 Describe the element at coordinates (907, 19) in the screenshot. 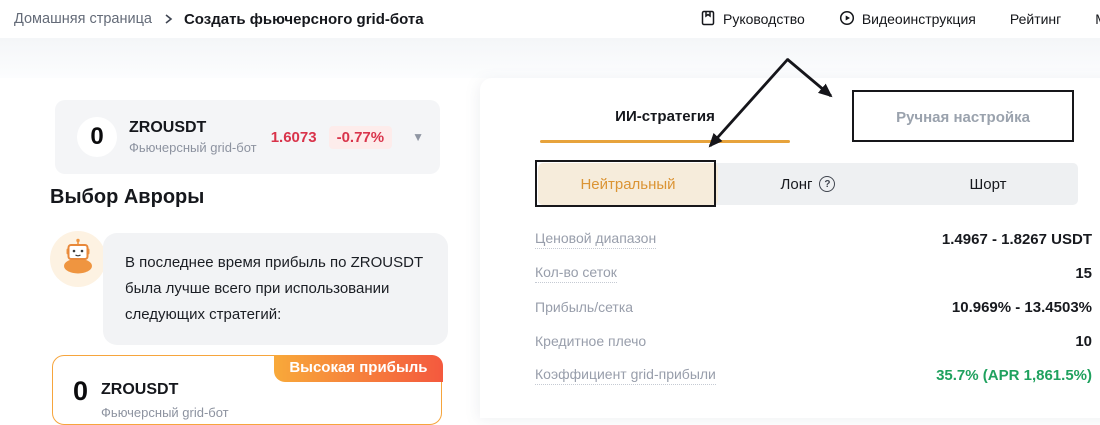

I see `nav-video: Видеоинструкция` at that location.